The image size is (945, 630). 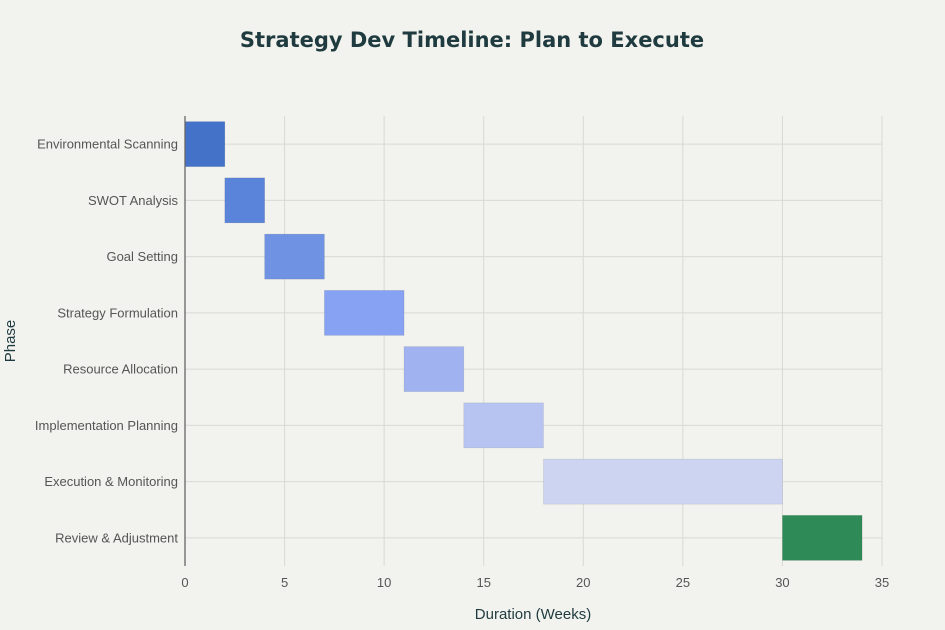 What do you see at coordinates (133, 200) in the screenshot?
I see `phase-label: SWOT Analysis` at bounding box center [133, 200].